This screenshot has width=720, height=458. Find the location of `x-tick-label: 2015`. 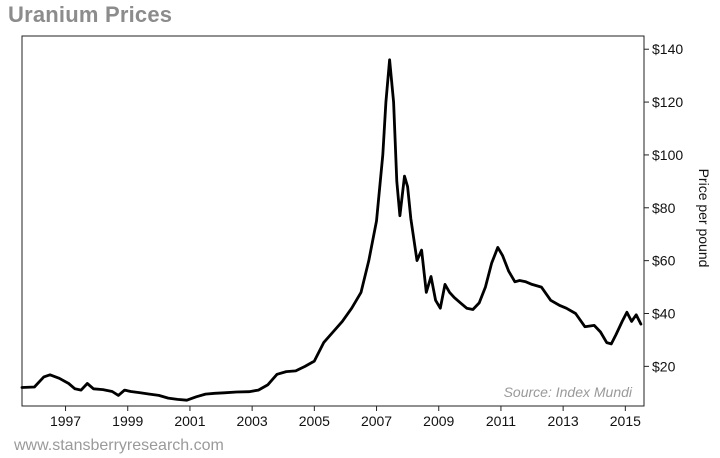

x-tick-label: 2015 is located at coordinates (625, 421).